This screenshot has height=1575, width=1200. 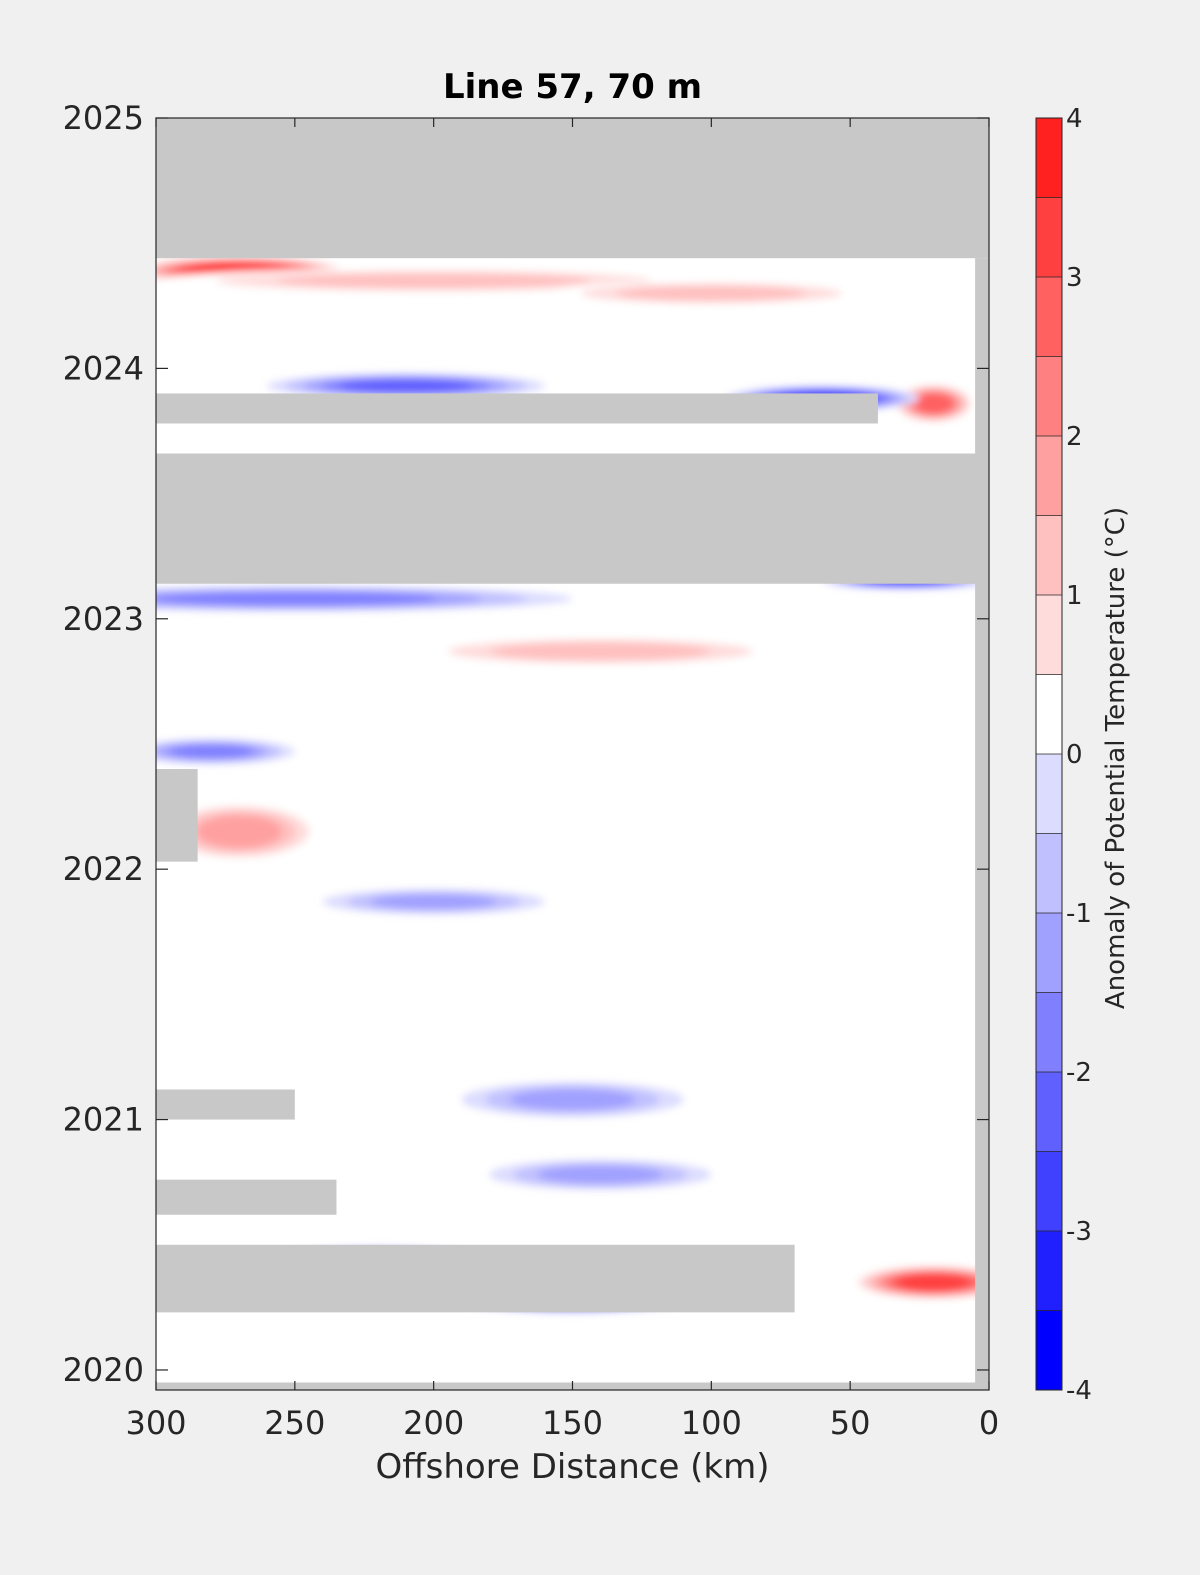 I want to click on x-tick-label: 150, so click(x=572, y=1423).